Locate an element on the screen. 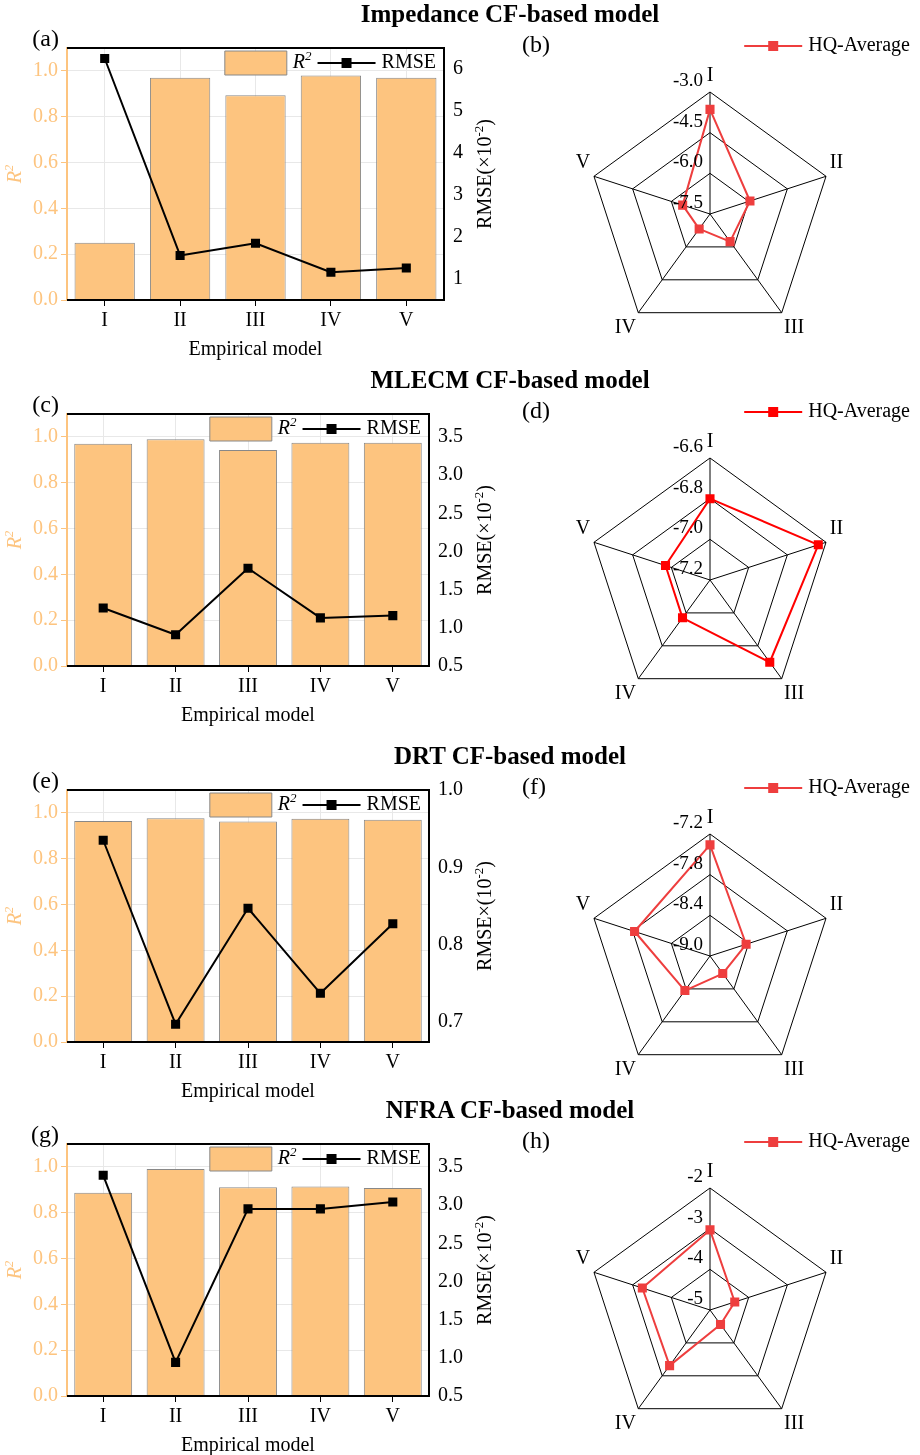  text: DRT CF-based model is located at coordinates (510, 756).